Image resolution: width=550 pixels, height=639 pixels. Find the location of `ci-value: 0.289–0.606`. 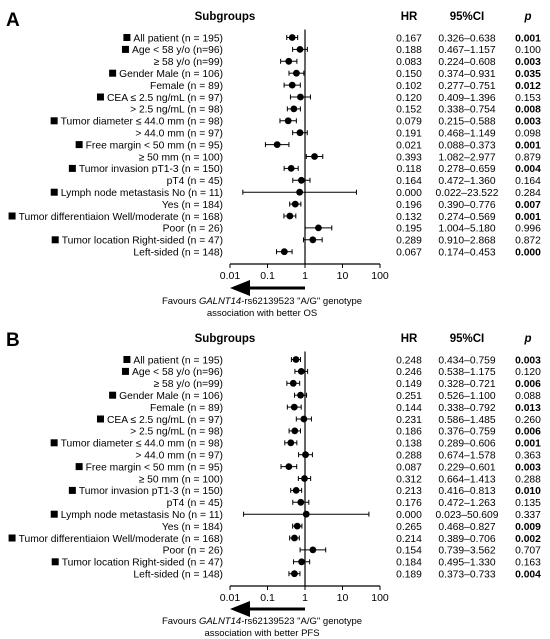

ci-value: 0.289–0.606 is located at coordinates (467, 444).